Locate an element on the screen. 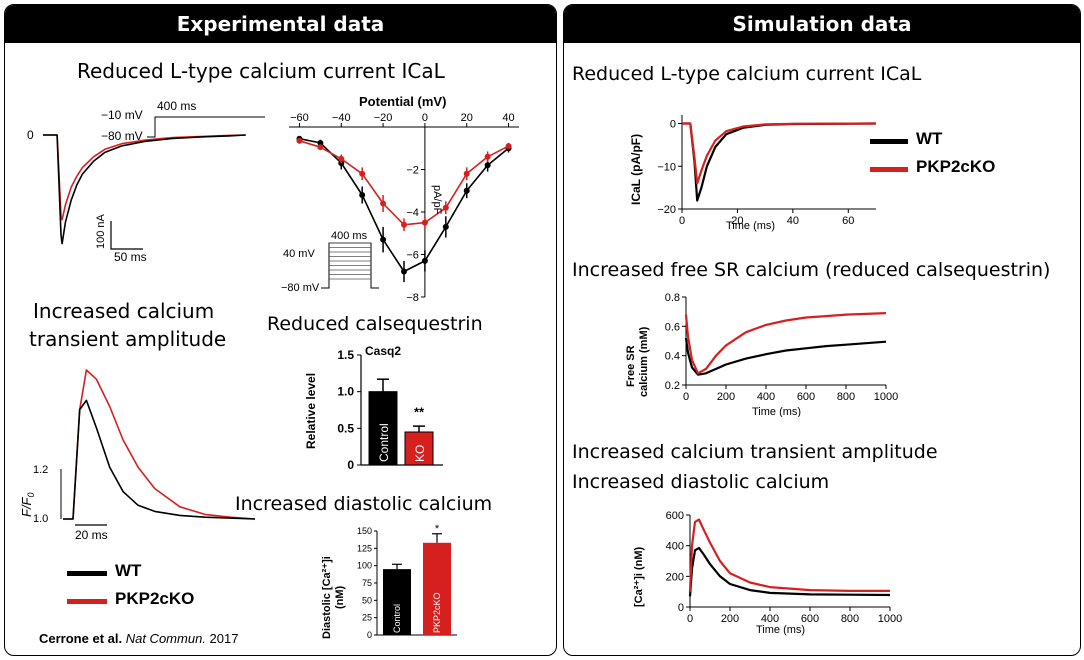  exp-transient-title-2: transient amplitude is located at coordinates (128, 339).